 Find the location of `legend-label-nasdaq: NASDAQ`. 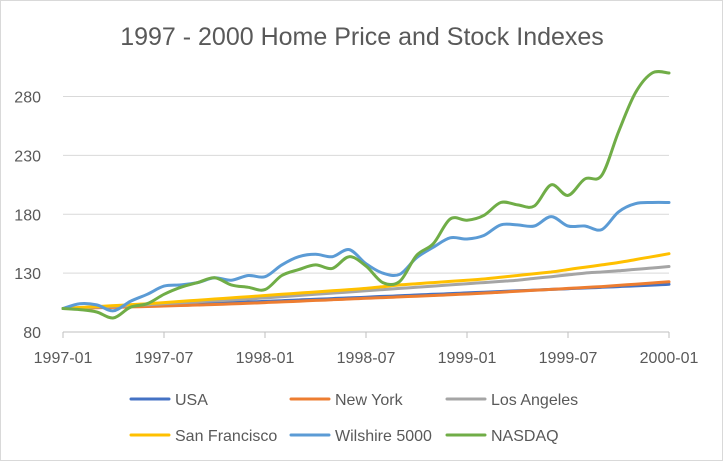

legend-label-nasdaq: NASDAQ is located at coordinates (525, 436).